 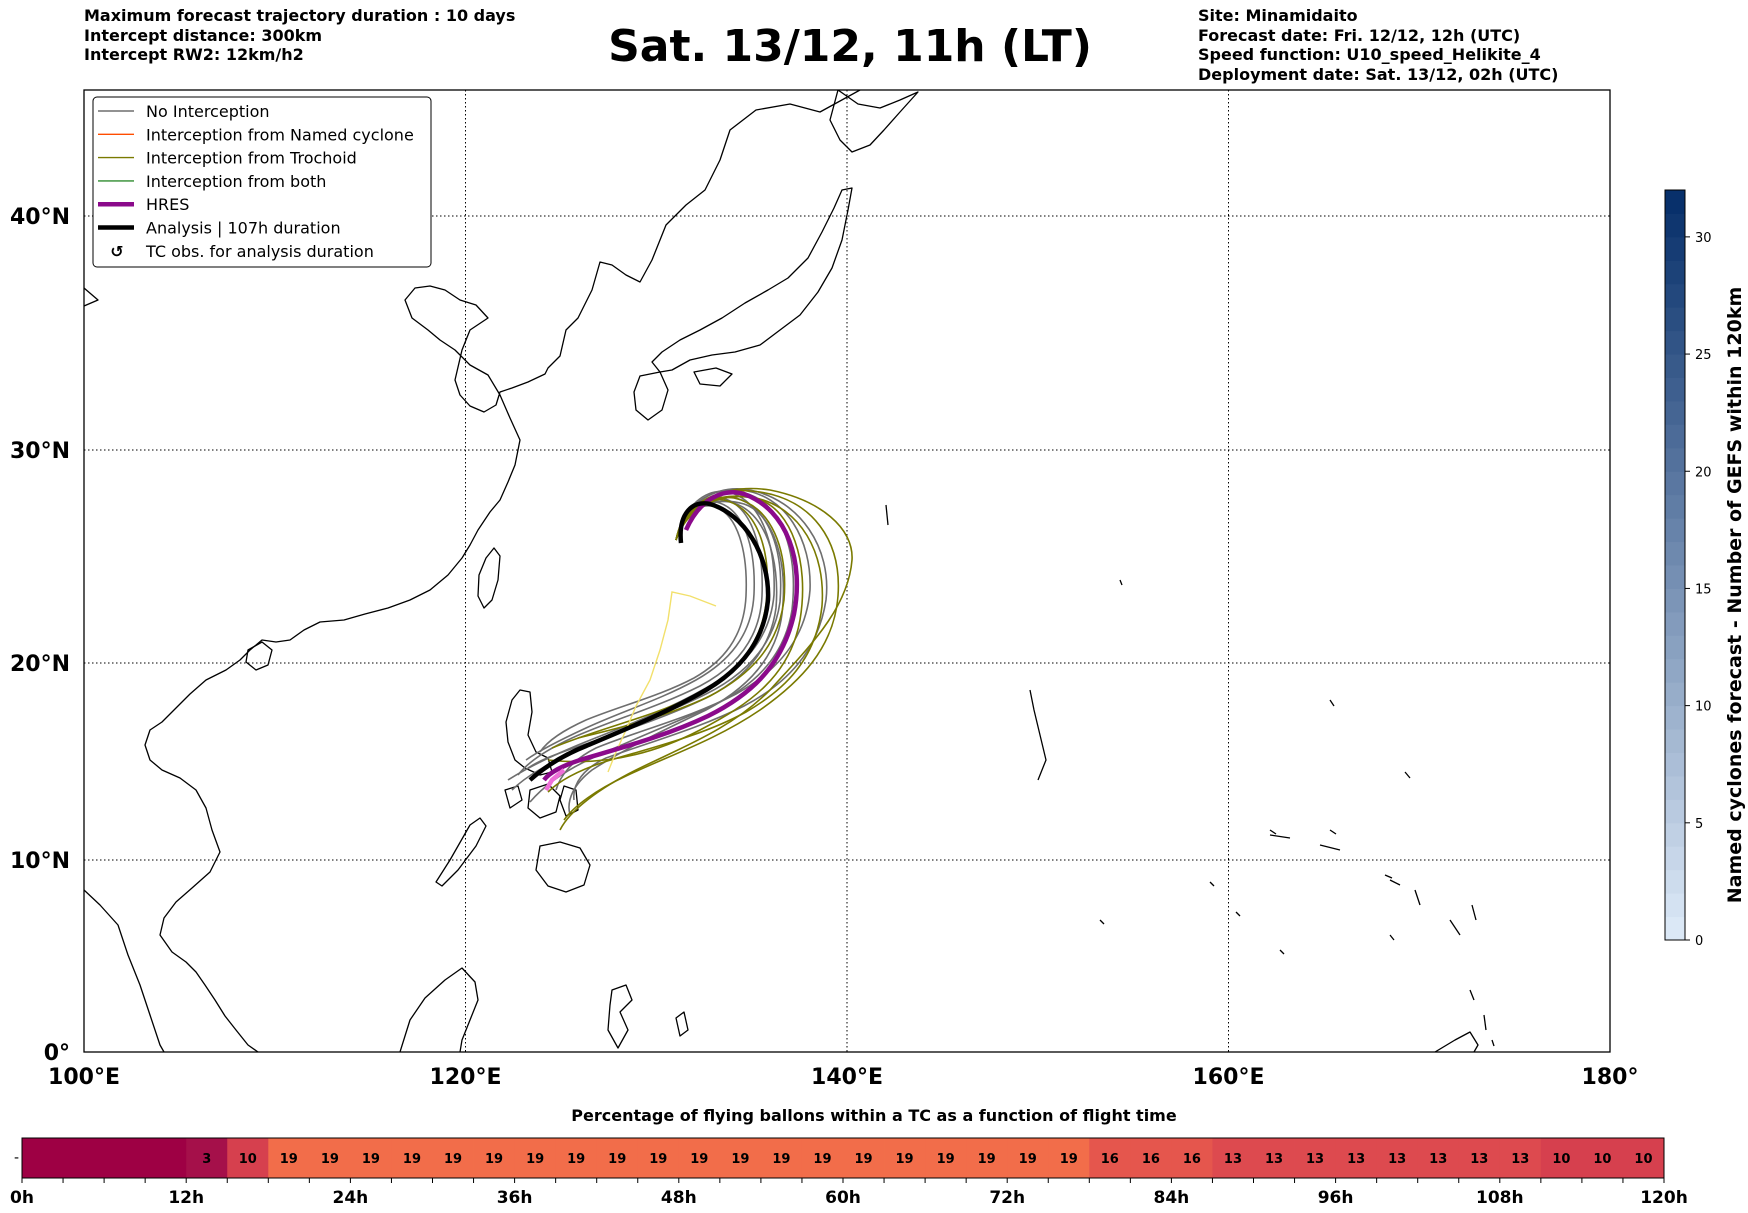 What do you see at coordinates (251, 158) in the screenshot?
I see `legend-label: Interception from Trochoid` at bounding box center [251, 158].